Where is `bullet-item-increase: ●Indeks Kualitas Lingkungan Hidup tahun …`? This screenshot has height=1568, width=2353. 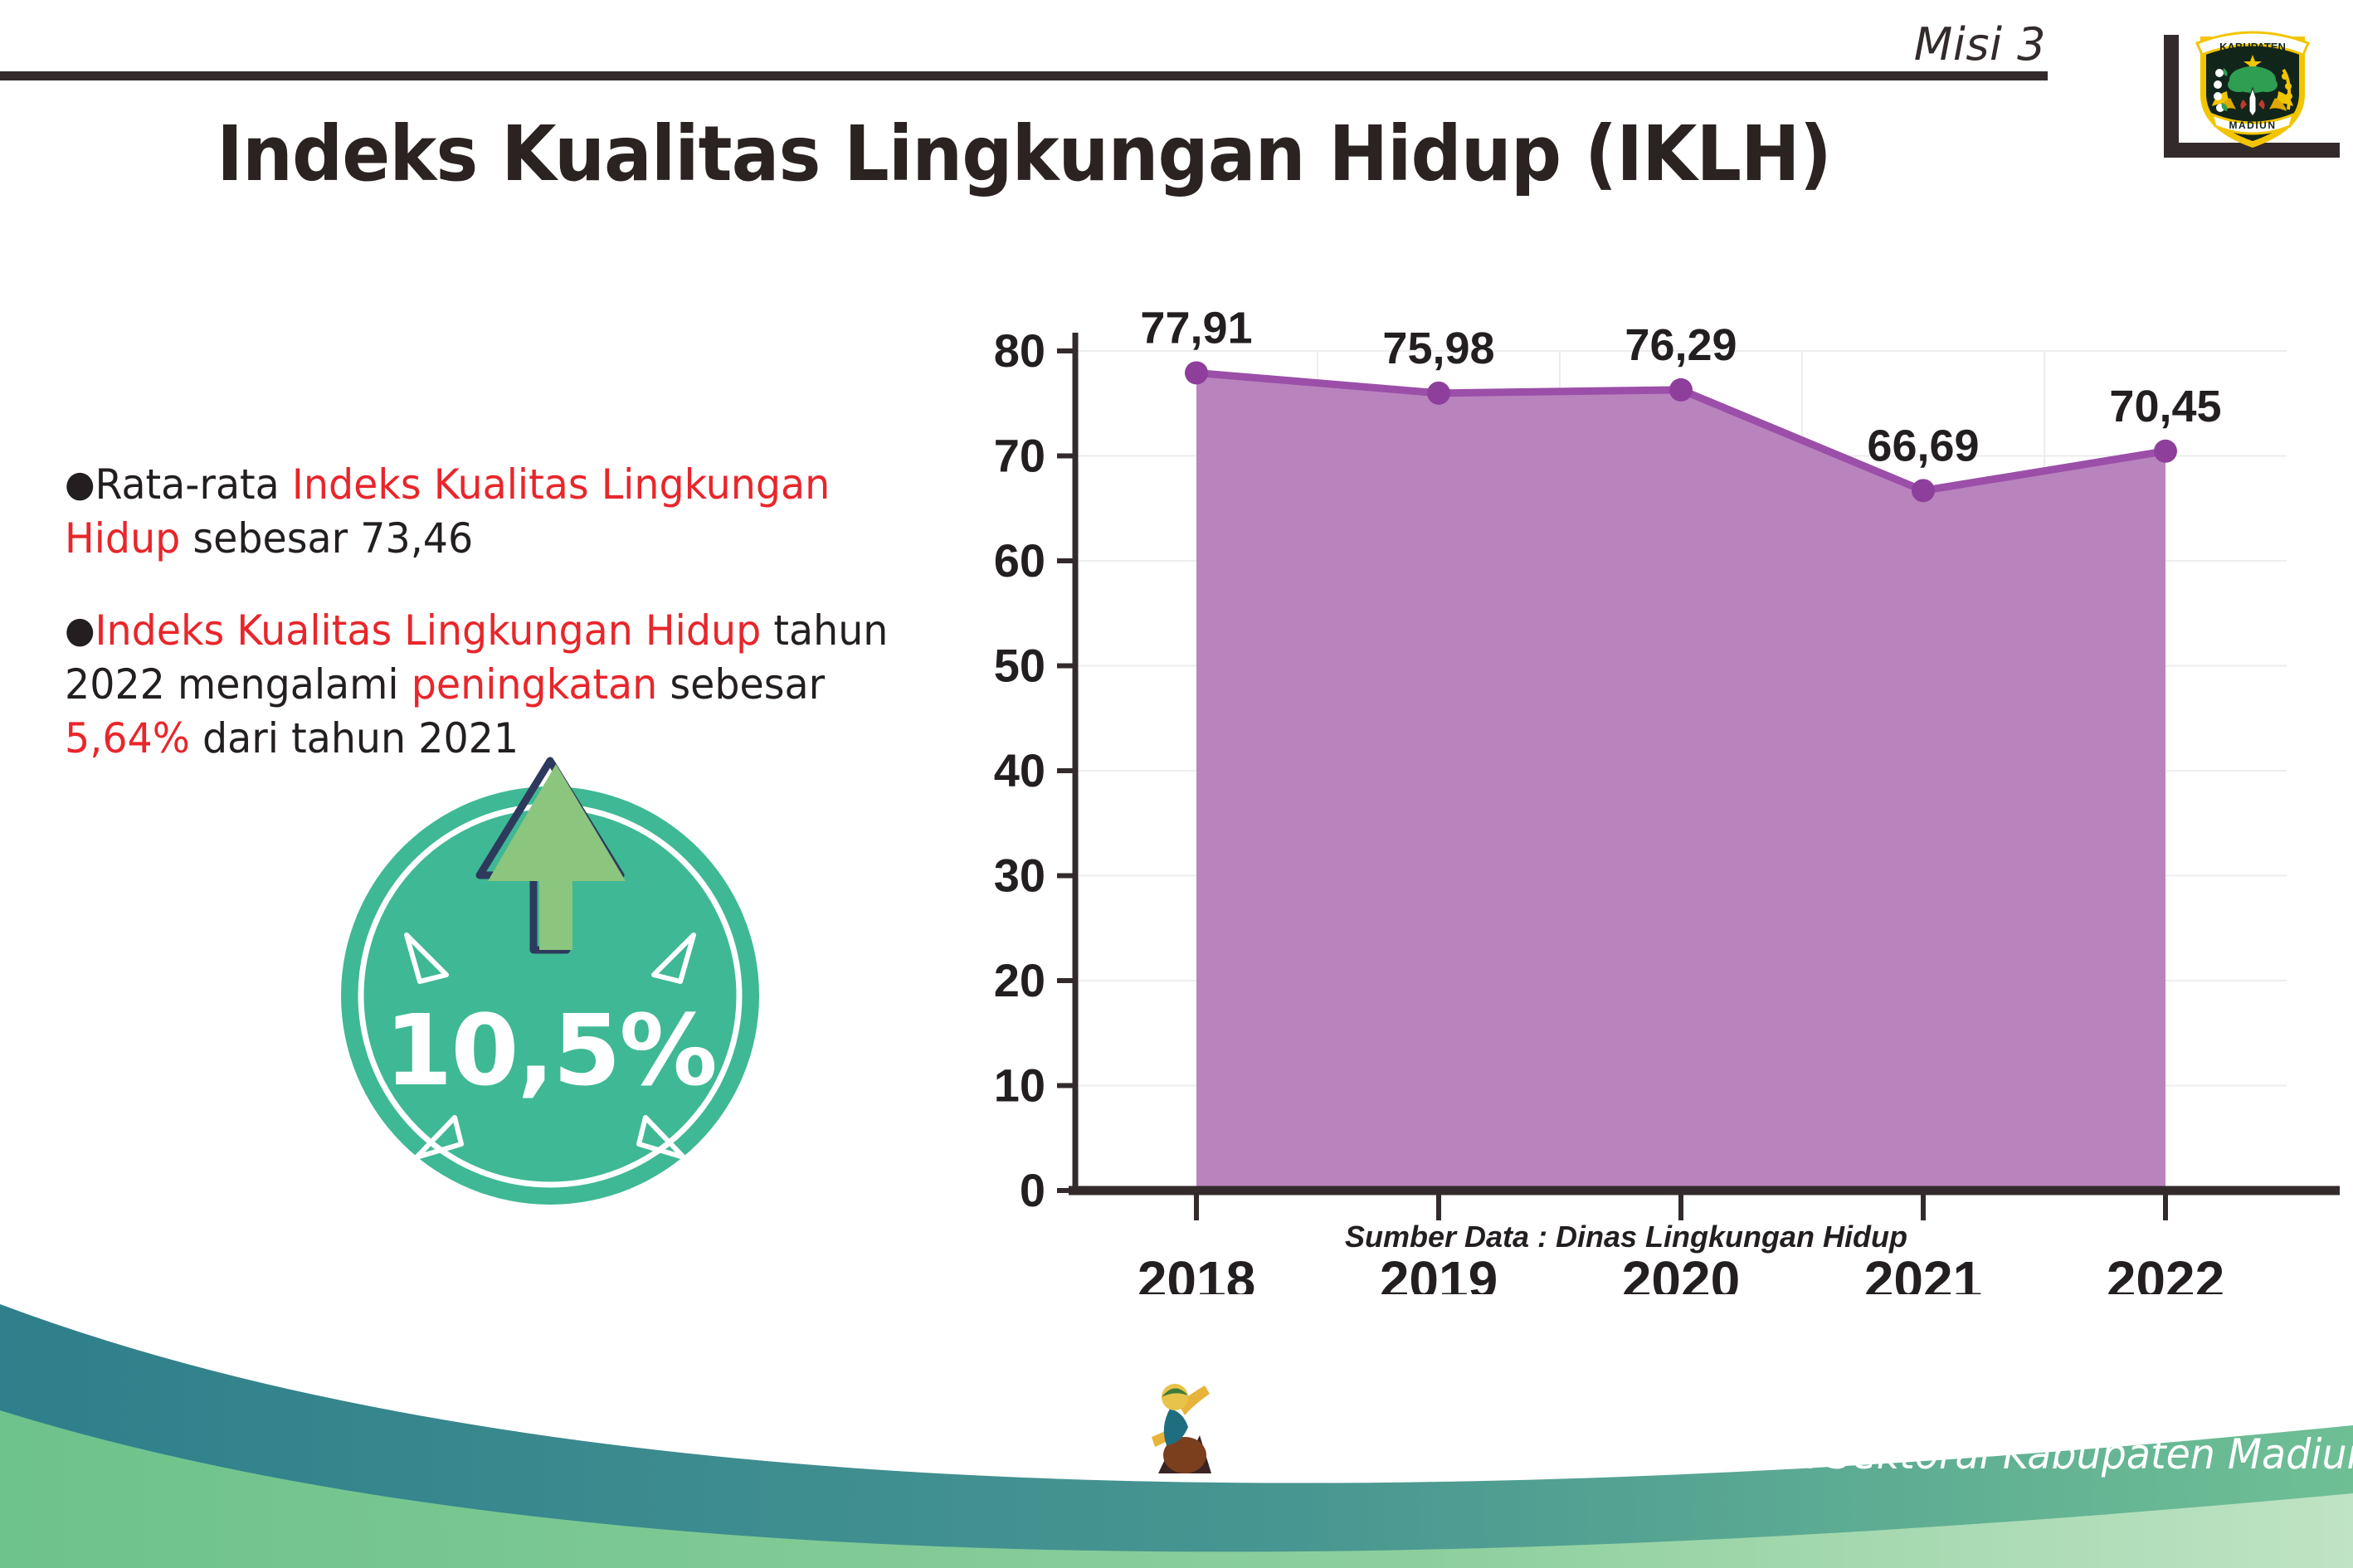
bullet-item-increase: ●Indeks Kualitas Lingkungan Hidup tahun … is located at coordinates (482, 685).